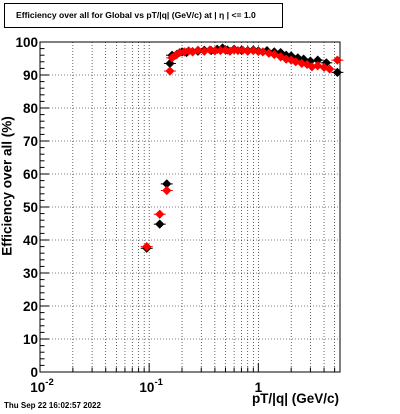 Image resolution: width=400 pixels, height=414 pixels. I want to click on y-tick-label: 100, so click(26, 42).